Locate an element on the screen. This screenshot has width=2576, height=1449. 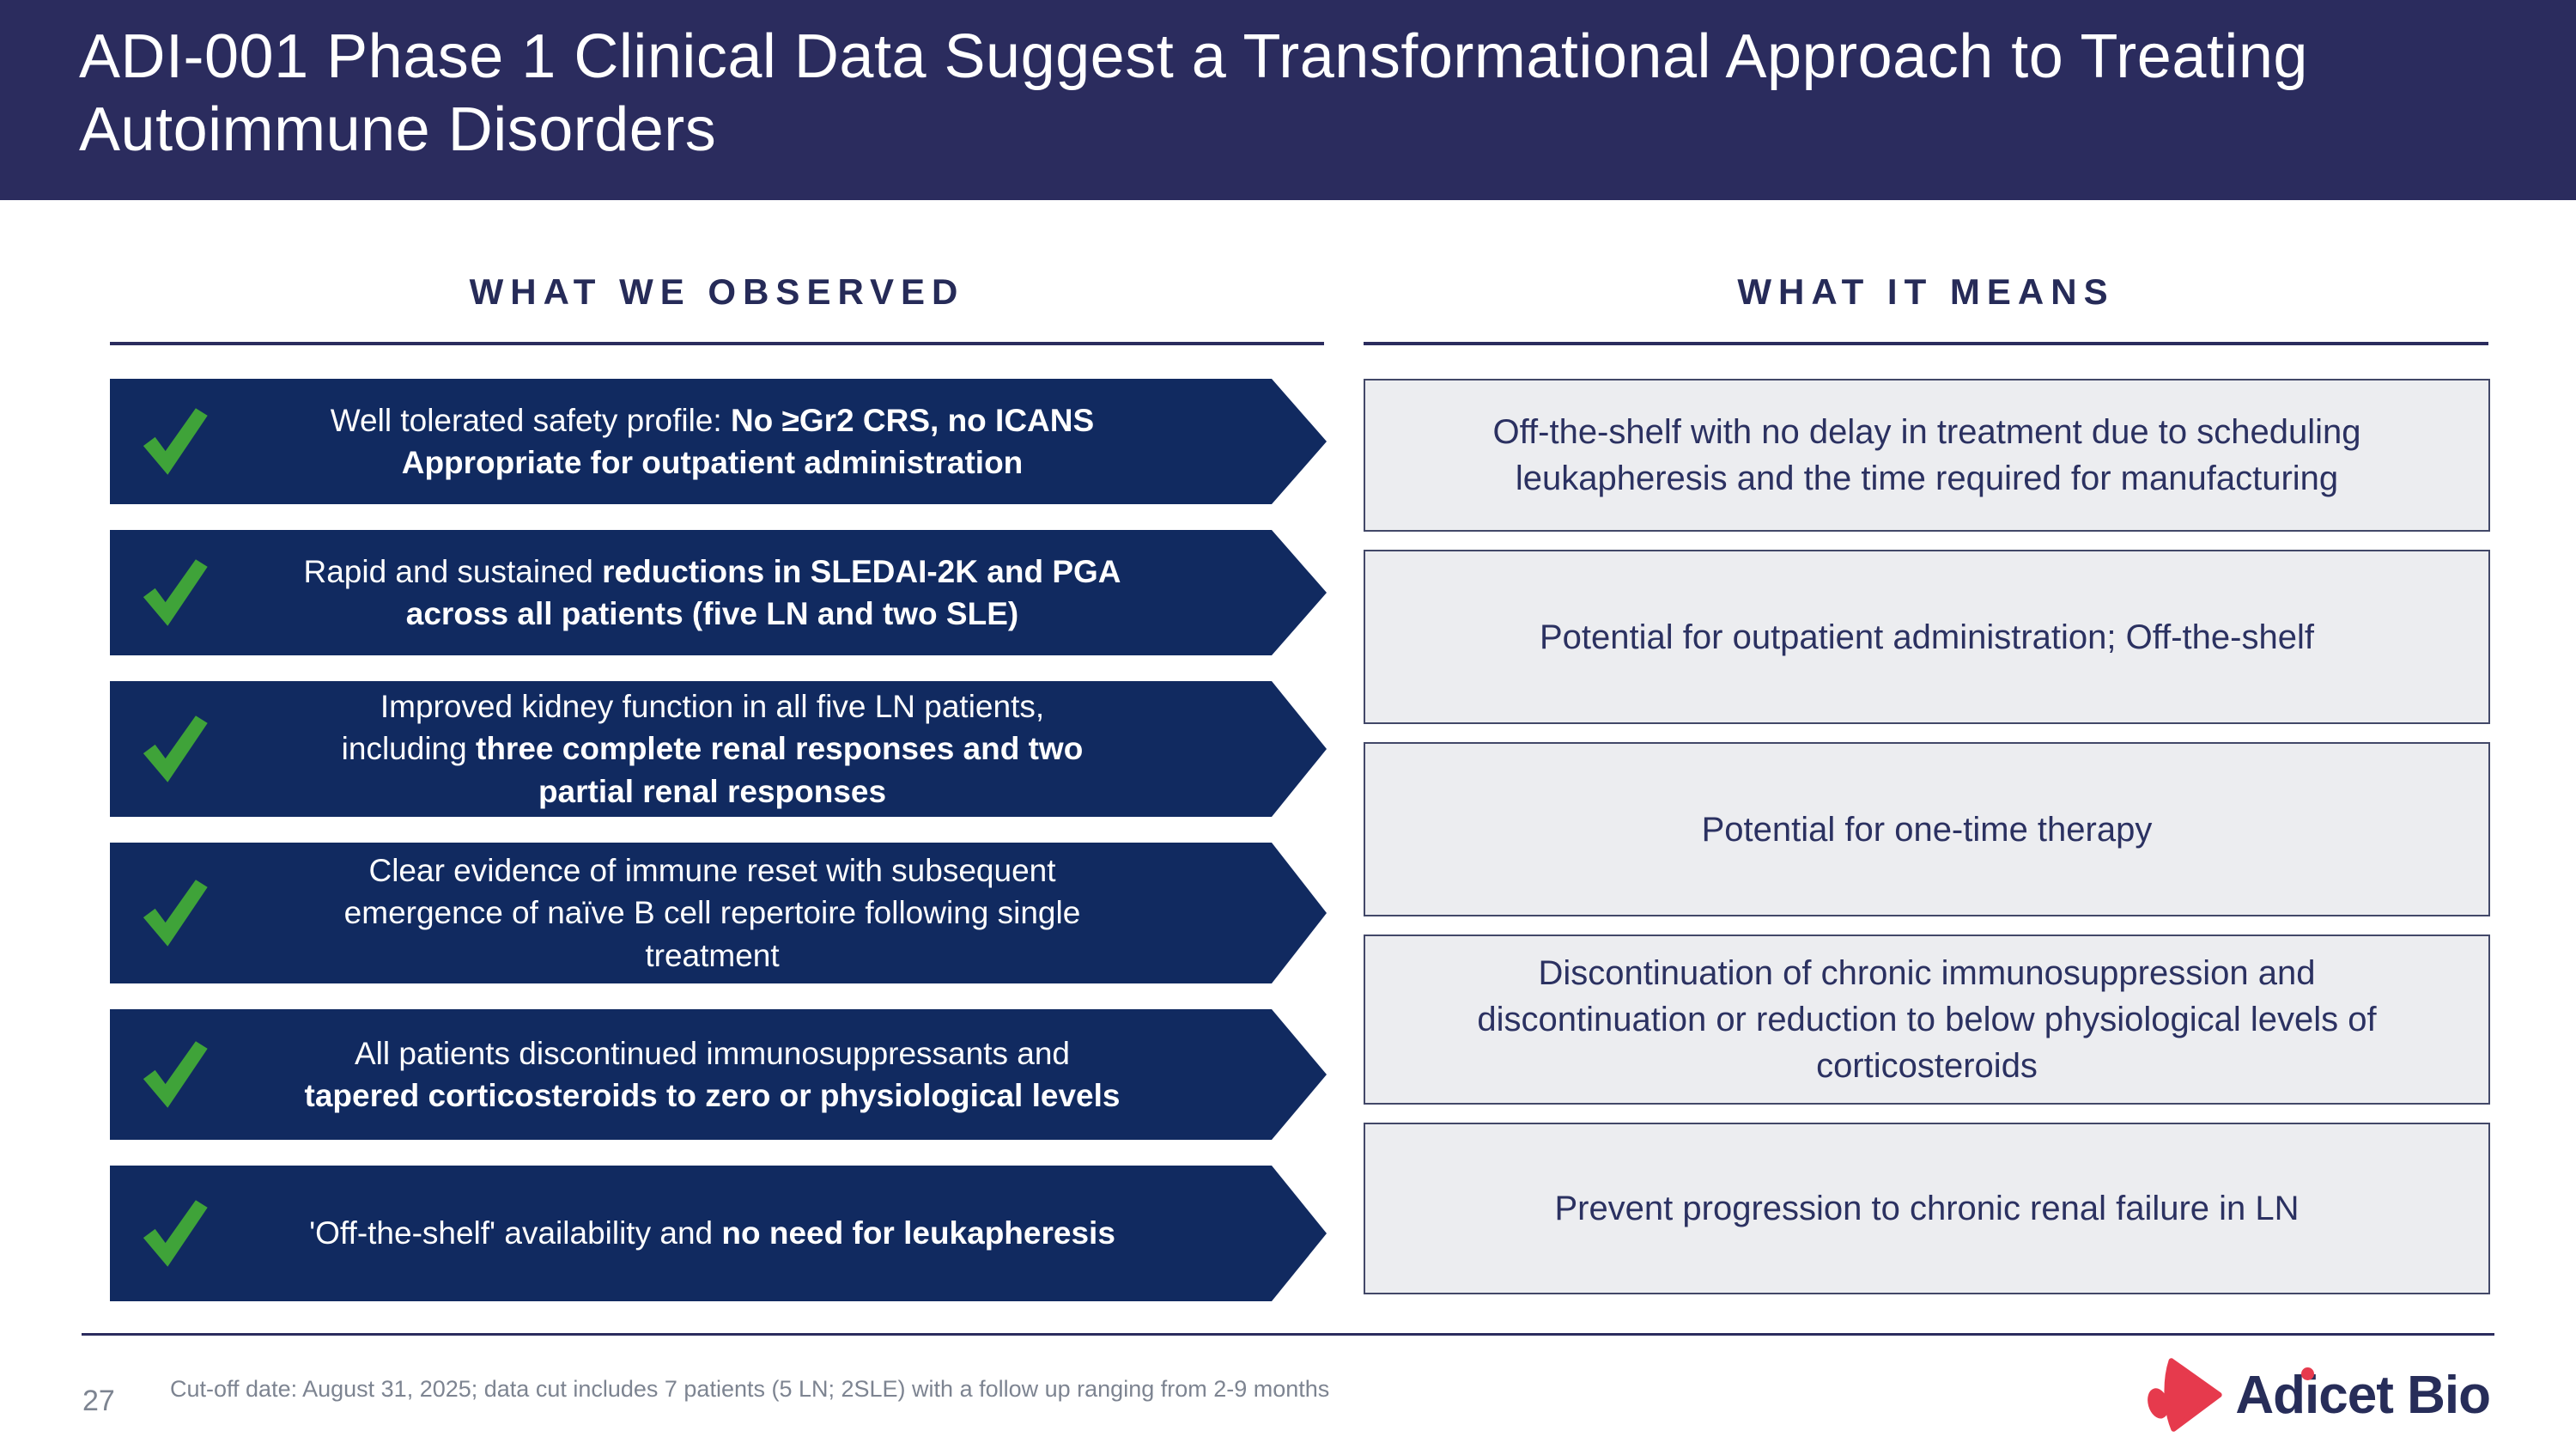
adicet-logo-mark-icon is located at coordinates (2185, 1395).